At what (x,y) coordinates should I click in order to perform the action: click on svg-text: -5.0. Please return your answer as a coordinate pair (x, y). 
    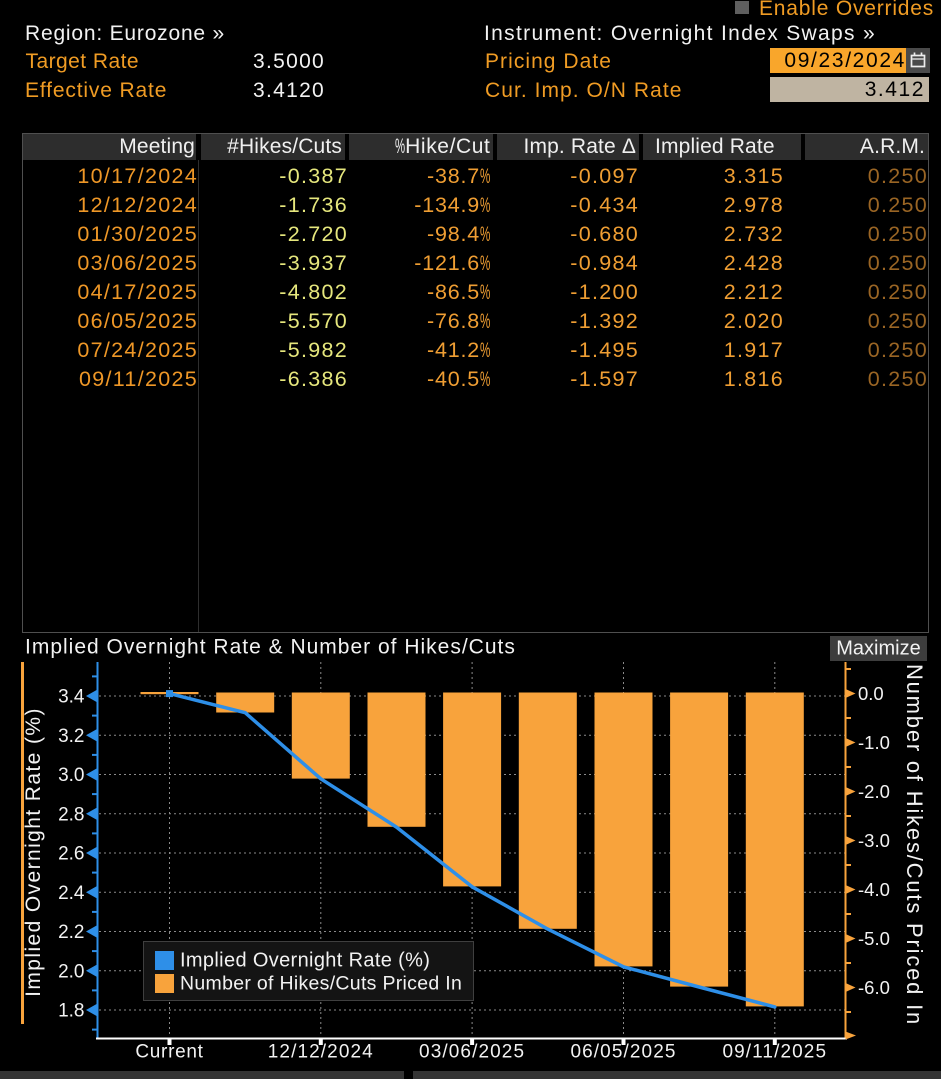
    Looking at the image, I should click on (874, 938).